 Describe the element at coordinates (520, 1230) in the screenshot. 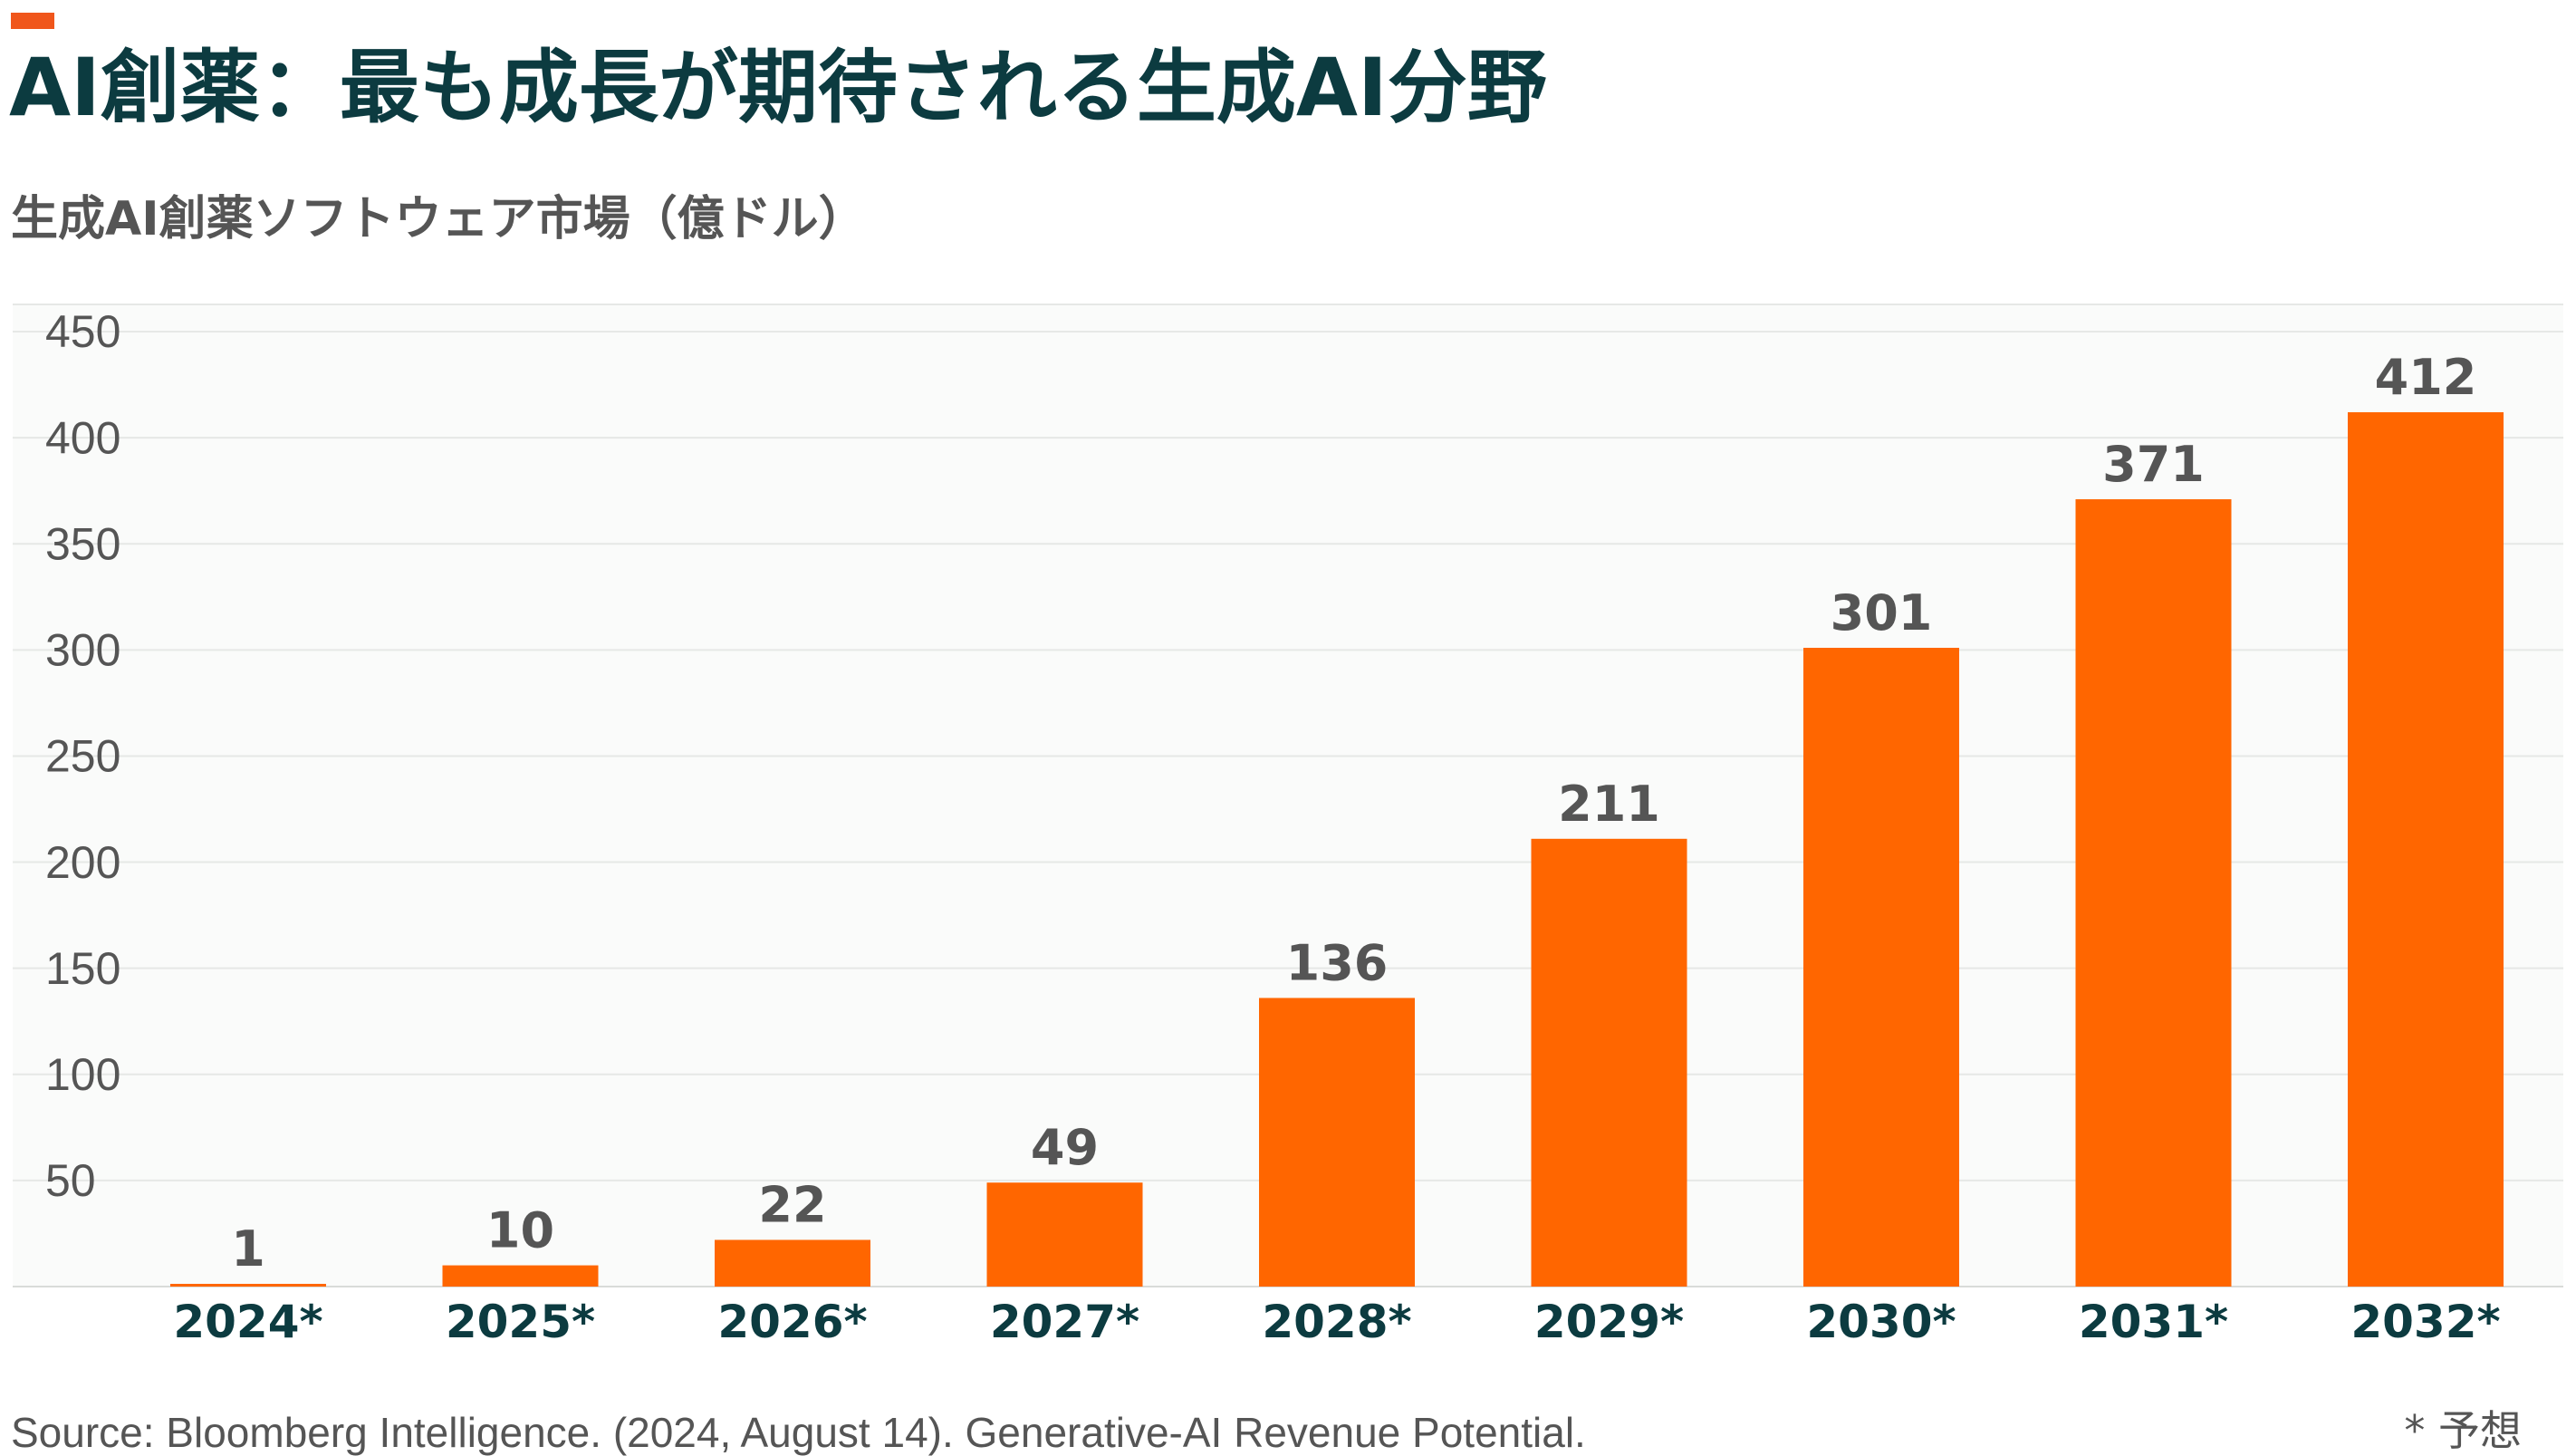

I see `bar-value-label: 10` at that location.